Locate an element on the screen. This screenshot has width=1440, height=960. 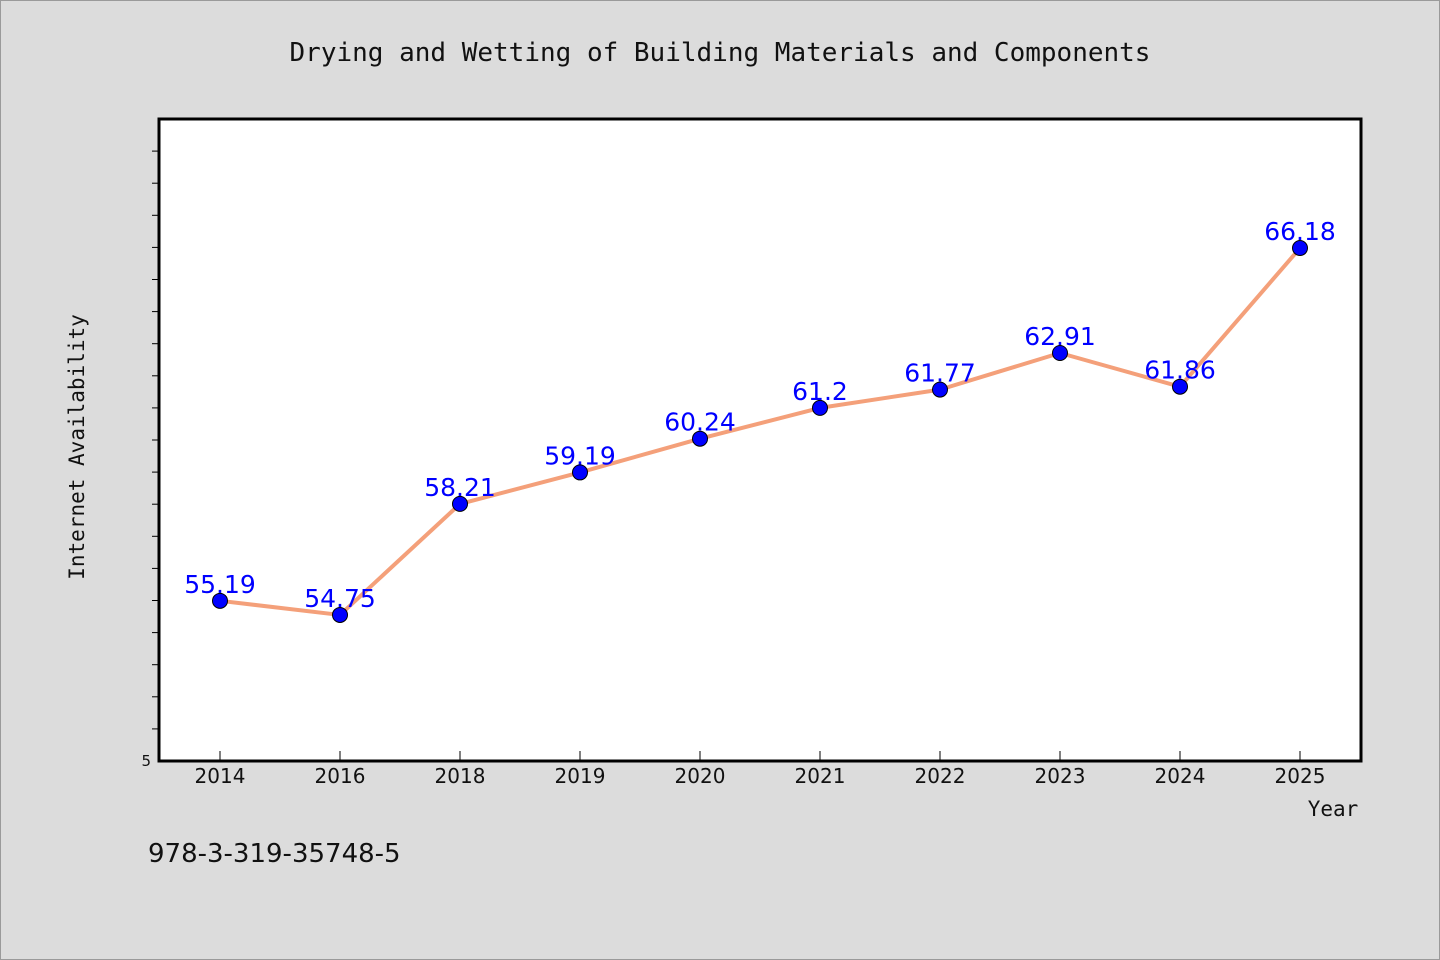
y-tick-label: 5 is located at coordinates (146, 761).